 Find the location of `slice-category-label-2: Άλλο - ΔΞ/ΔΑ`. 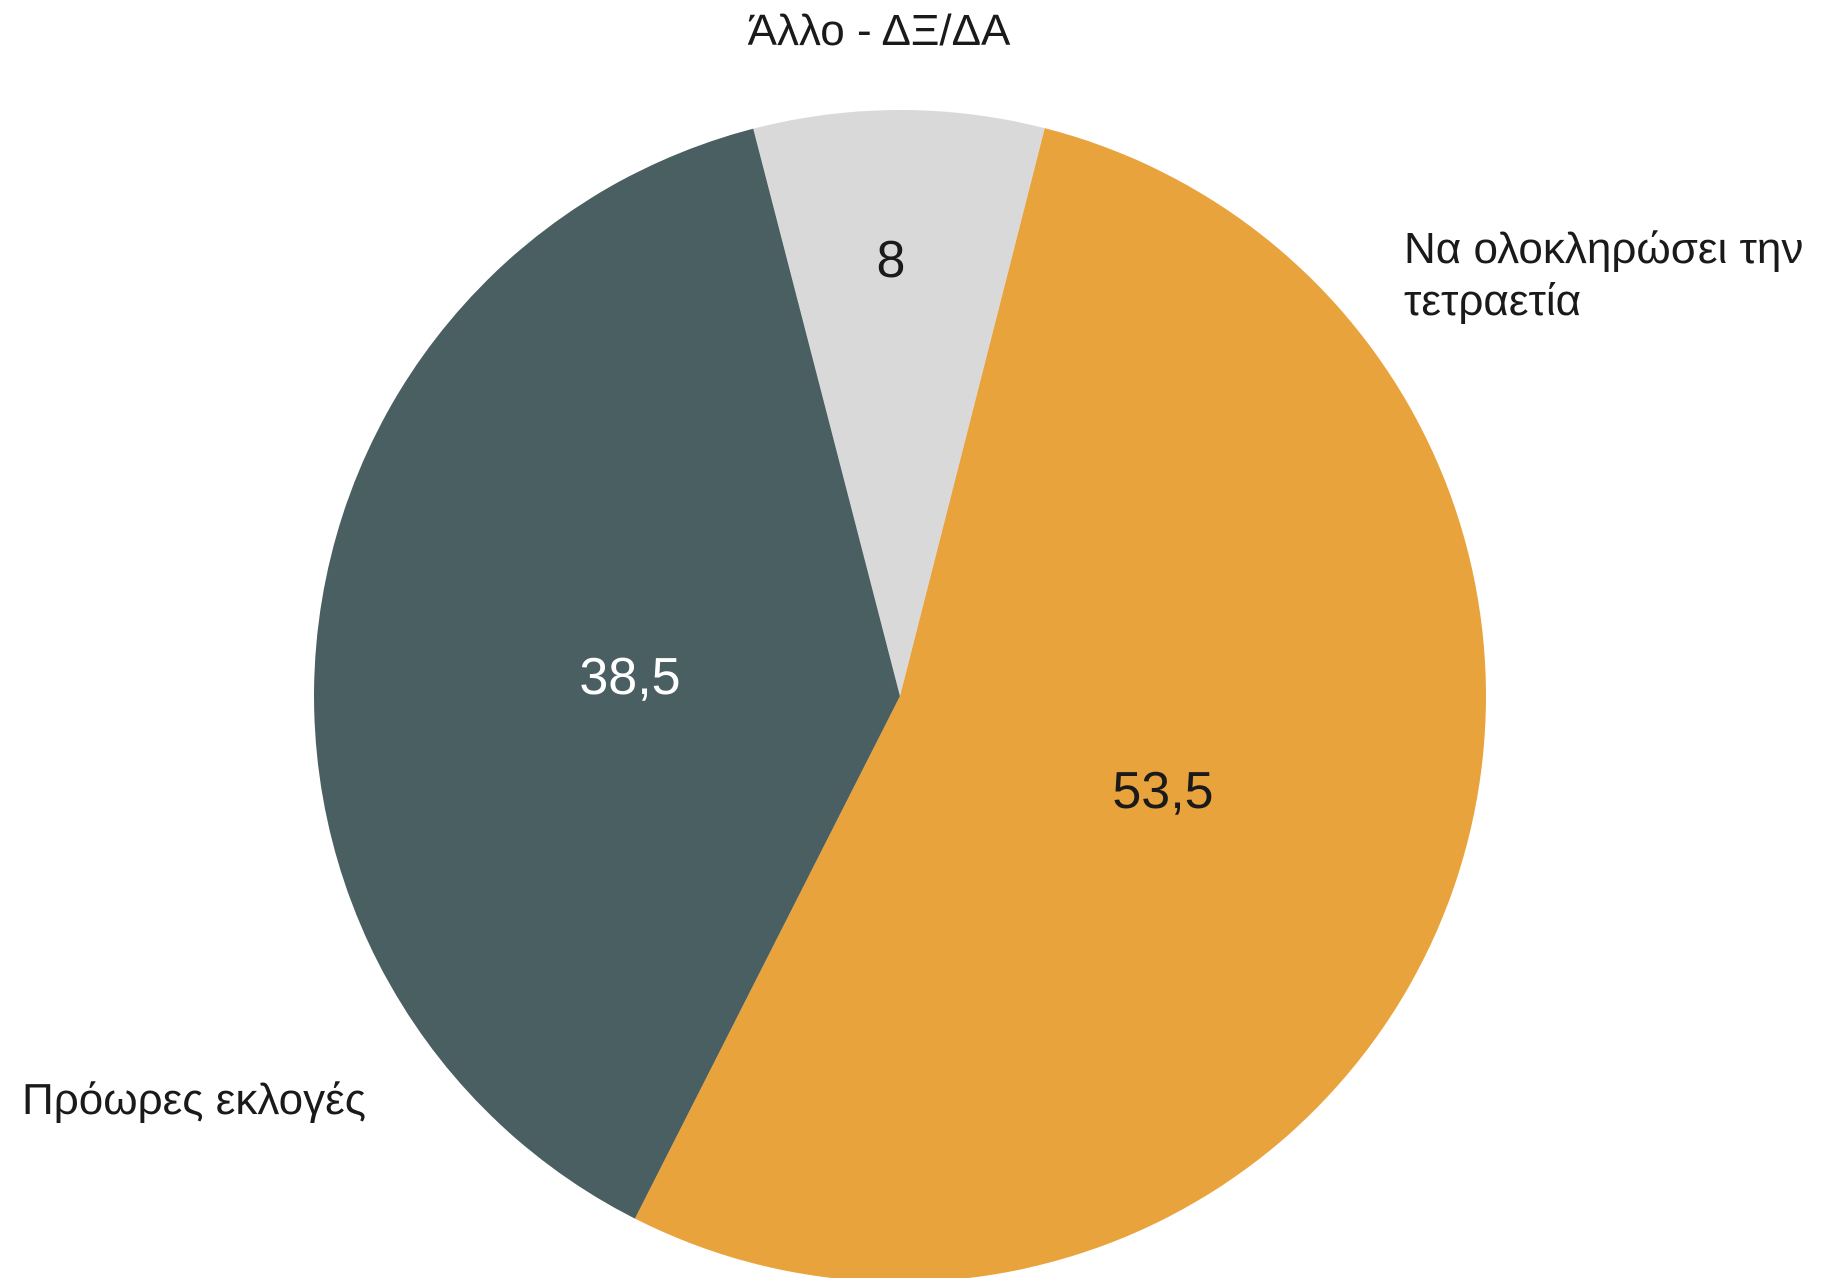

slice-category-label-2: Άλλο - ΔΞ/ΔΑ is located at coordinates (879, 30).